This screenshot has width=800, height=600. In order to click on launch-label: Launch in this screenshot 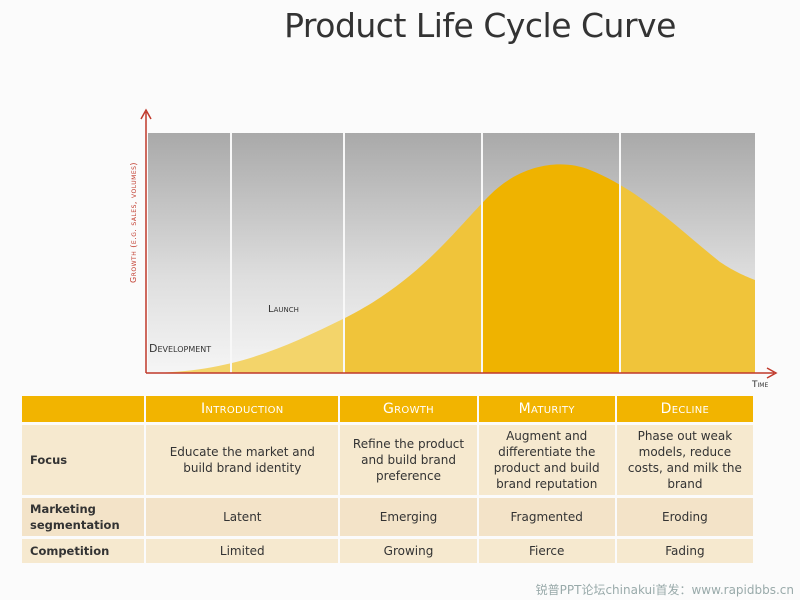, I will do `click(283, 309)`.